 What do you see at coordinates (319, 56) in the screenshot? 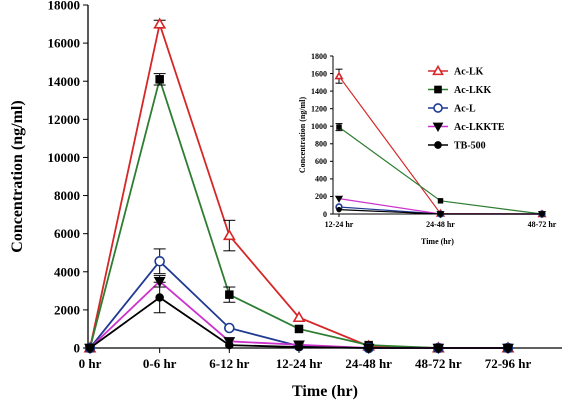
I see `y-tick-label: 1800` at bounding box center [319, 56].